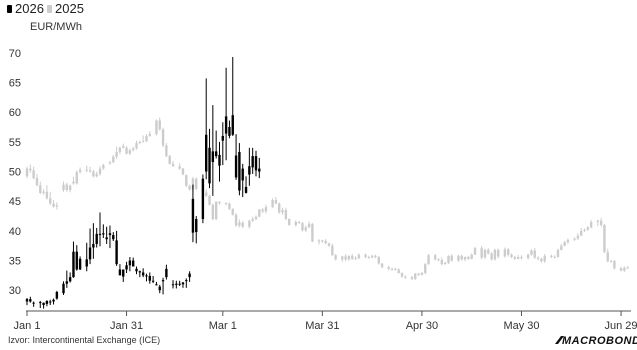 The image size is (637, 350). What do you see at coordinates (15, 232) in the screenshot?
I see `y-tick-label: 40` at bounding box center [15, 232].